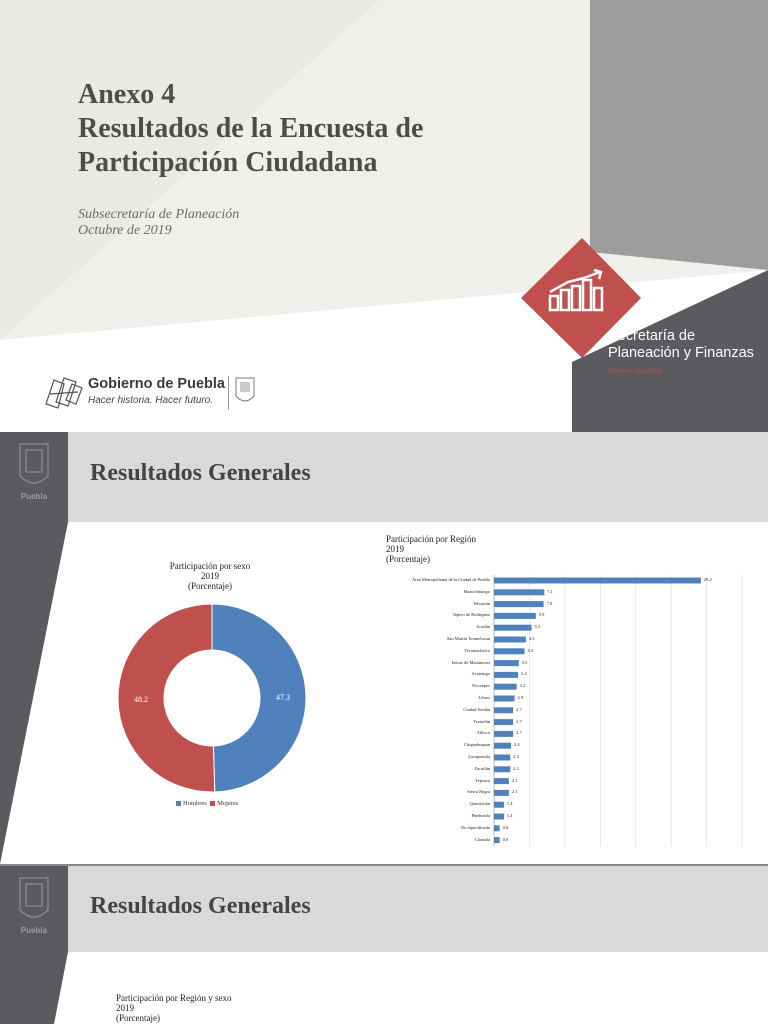 The width and height of the screenshot is (768, 1024). I want to click on legend-label-mujeres: Mujeres, so click(228, 803).